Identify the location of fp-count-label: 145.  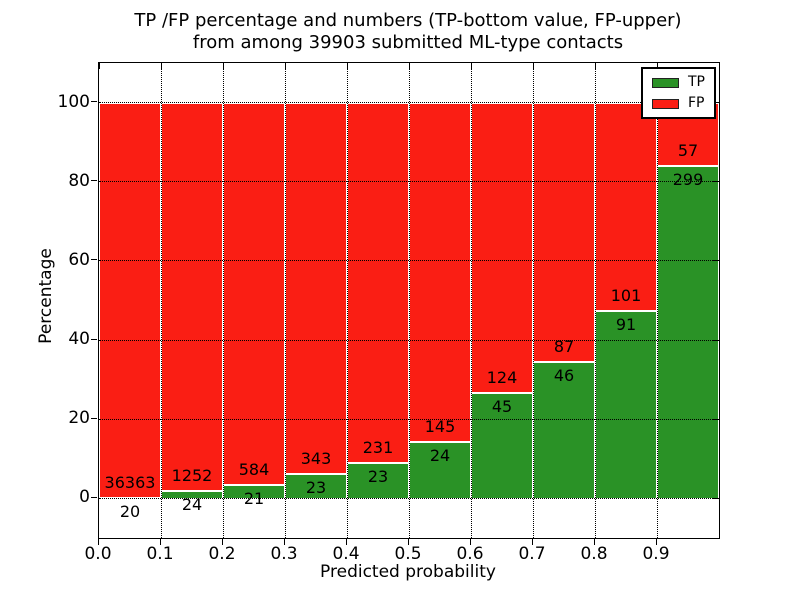
(440, 427).